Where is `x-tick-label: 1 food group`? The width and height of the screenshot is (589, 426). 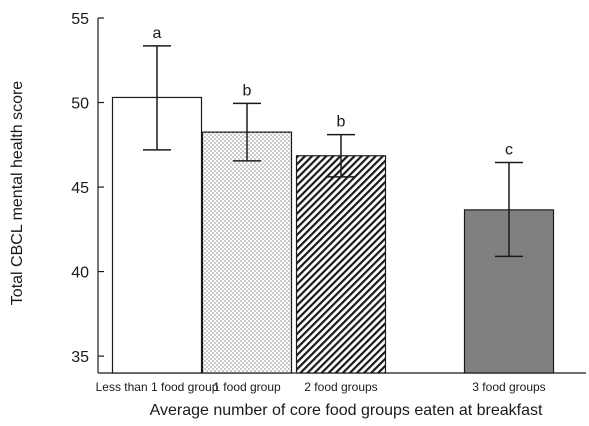
x-tick-label: 1 food group is located at coordinates (247, 387).